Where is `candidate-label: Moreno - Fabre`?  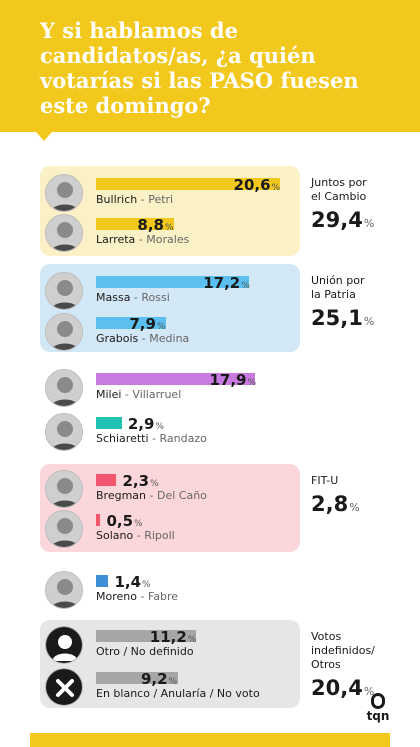 candidate-label: Moreno - Fabre is located at coordinates (137, 596).